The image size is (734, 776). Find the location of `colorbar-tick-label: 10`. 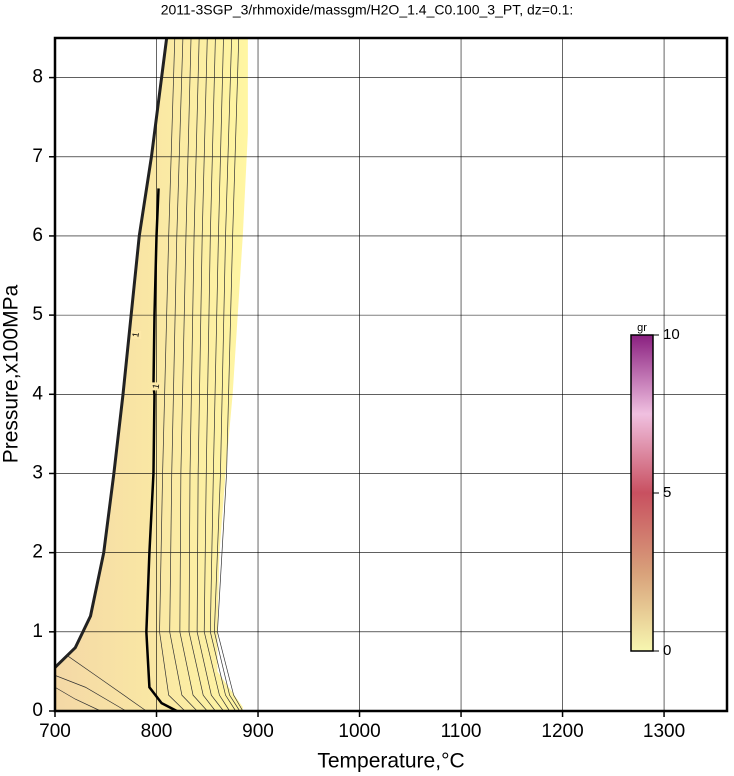

colorbar-tick-label: 10 is located at coordinates (671, 334).